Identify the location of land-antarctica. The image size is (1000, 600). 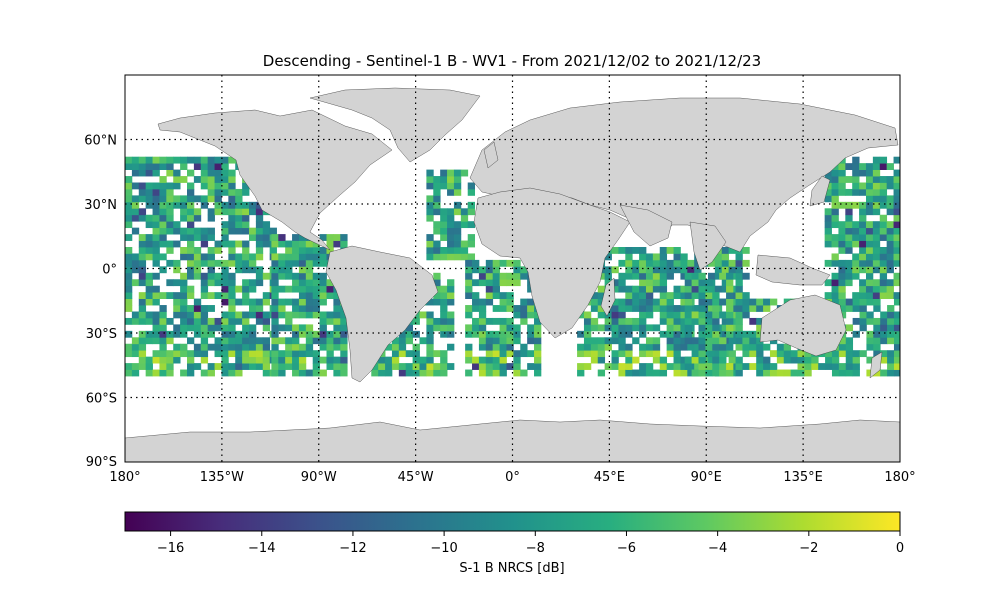
(512, 440).